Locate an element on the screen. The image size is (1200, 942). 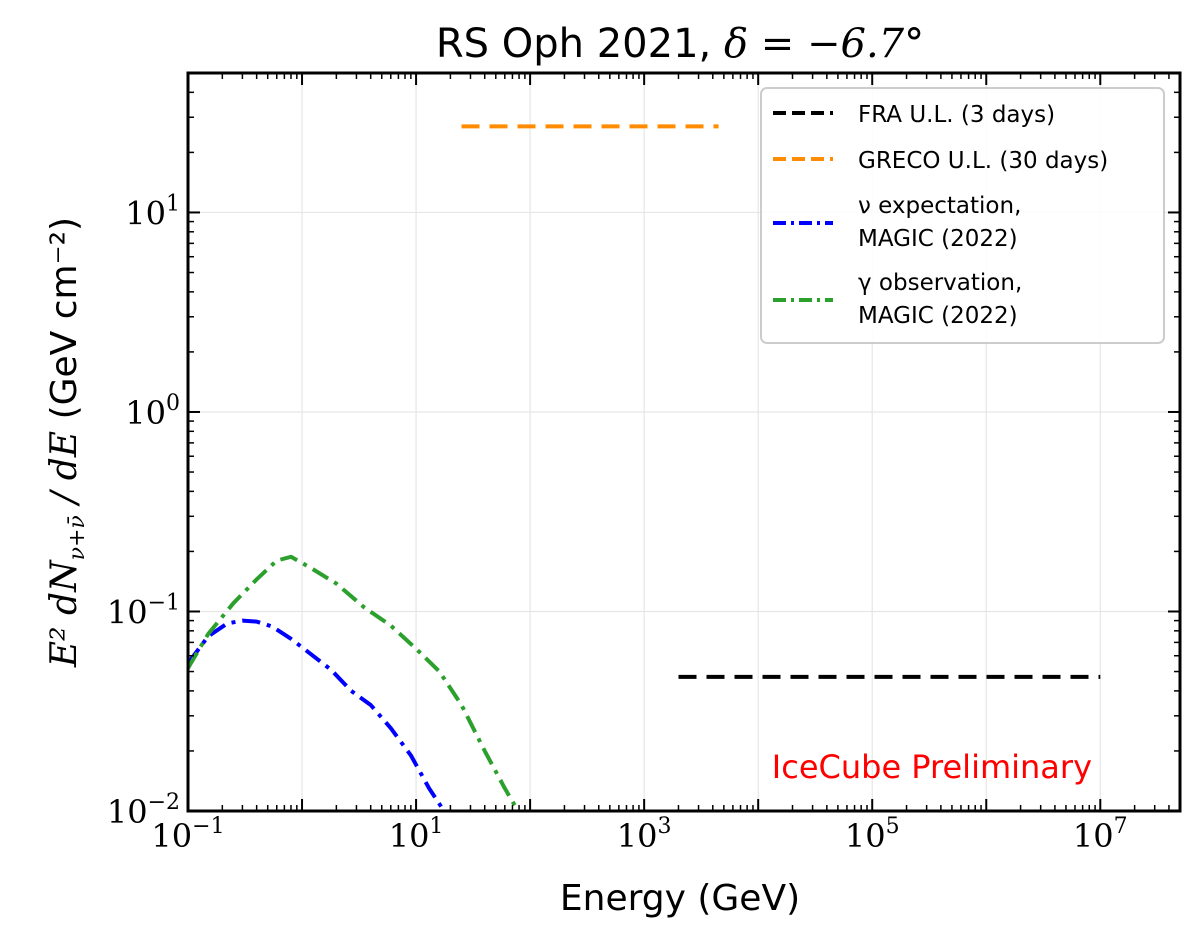
legend-label-3: γ observation, is located at coordinates (940, 283).